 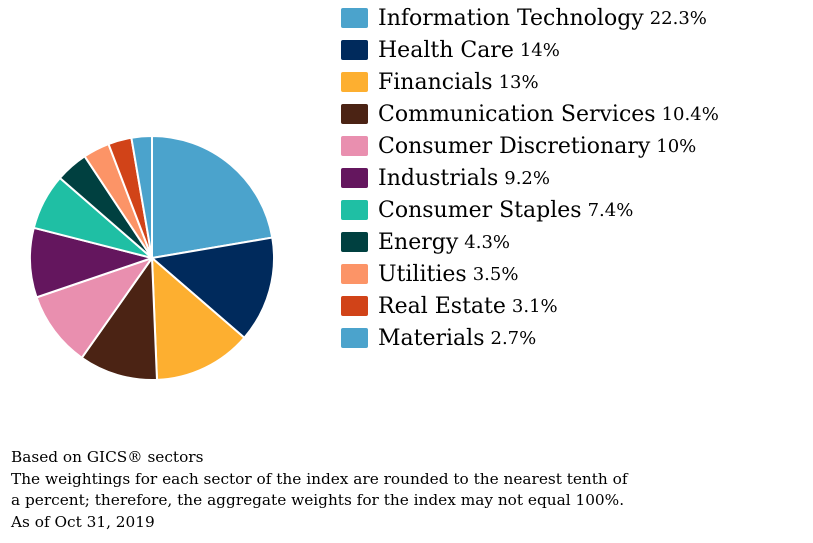 I want to click on legend-value: 22.3%, so click(x=678, y=18).